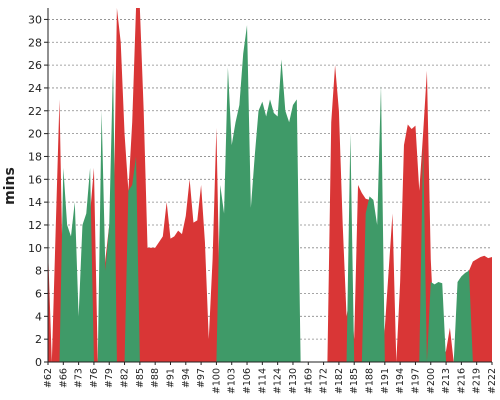 The width and height of the screenshot is (500, 400). I want to click on x-tick-label: #76, so click(94, 378).